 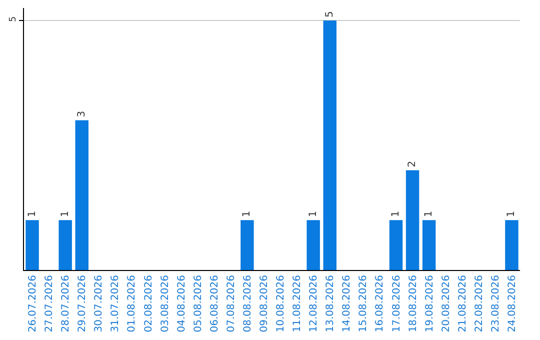 What do you see at coordinates (462, 303) in the screenshot?
I see `x-tick-label: 21.08.2026` at bounding box center [462, 303].